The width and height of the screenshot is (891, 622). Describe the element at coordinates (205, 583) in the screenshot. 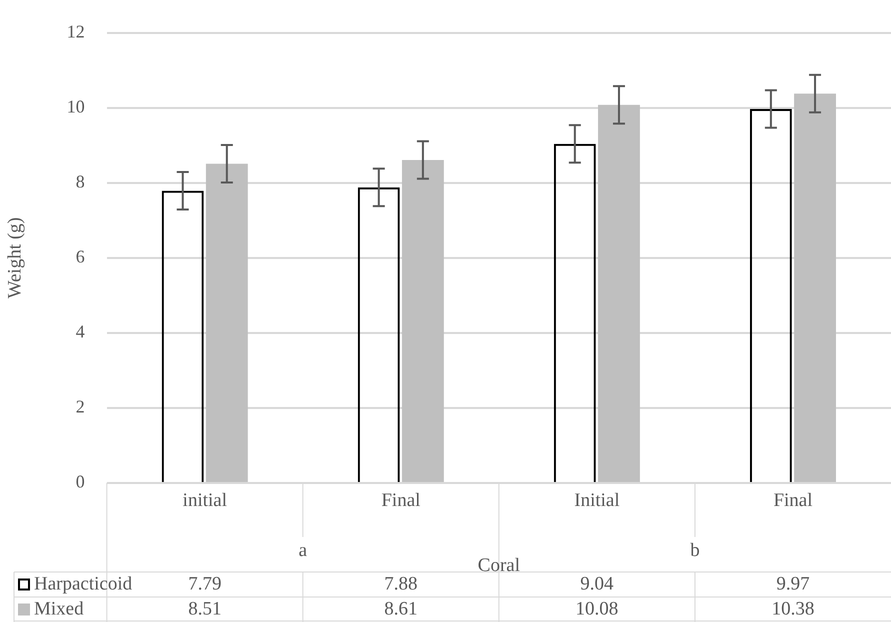

I see `data-label: 7.79` at that location.